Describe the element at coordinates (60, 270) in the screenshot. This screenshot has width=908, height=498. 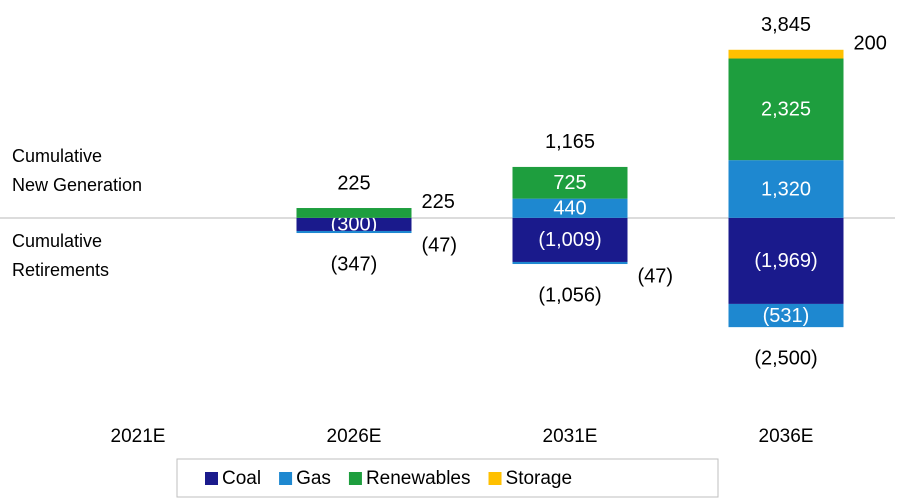
I see `row-label: Retirements` at that location.